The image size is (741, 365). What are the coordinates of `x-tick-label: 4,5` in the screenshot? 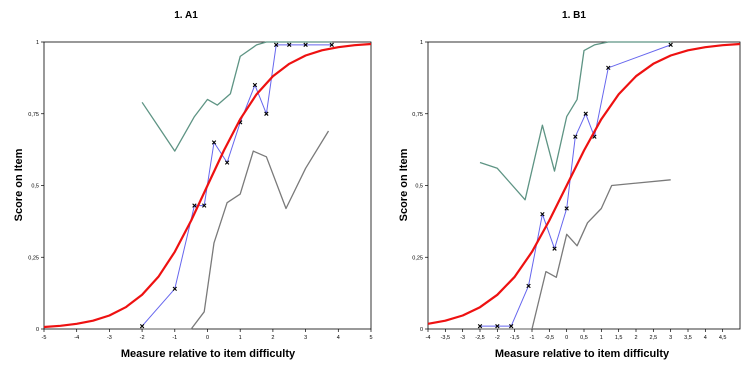 It's located at (723, 338).